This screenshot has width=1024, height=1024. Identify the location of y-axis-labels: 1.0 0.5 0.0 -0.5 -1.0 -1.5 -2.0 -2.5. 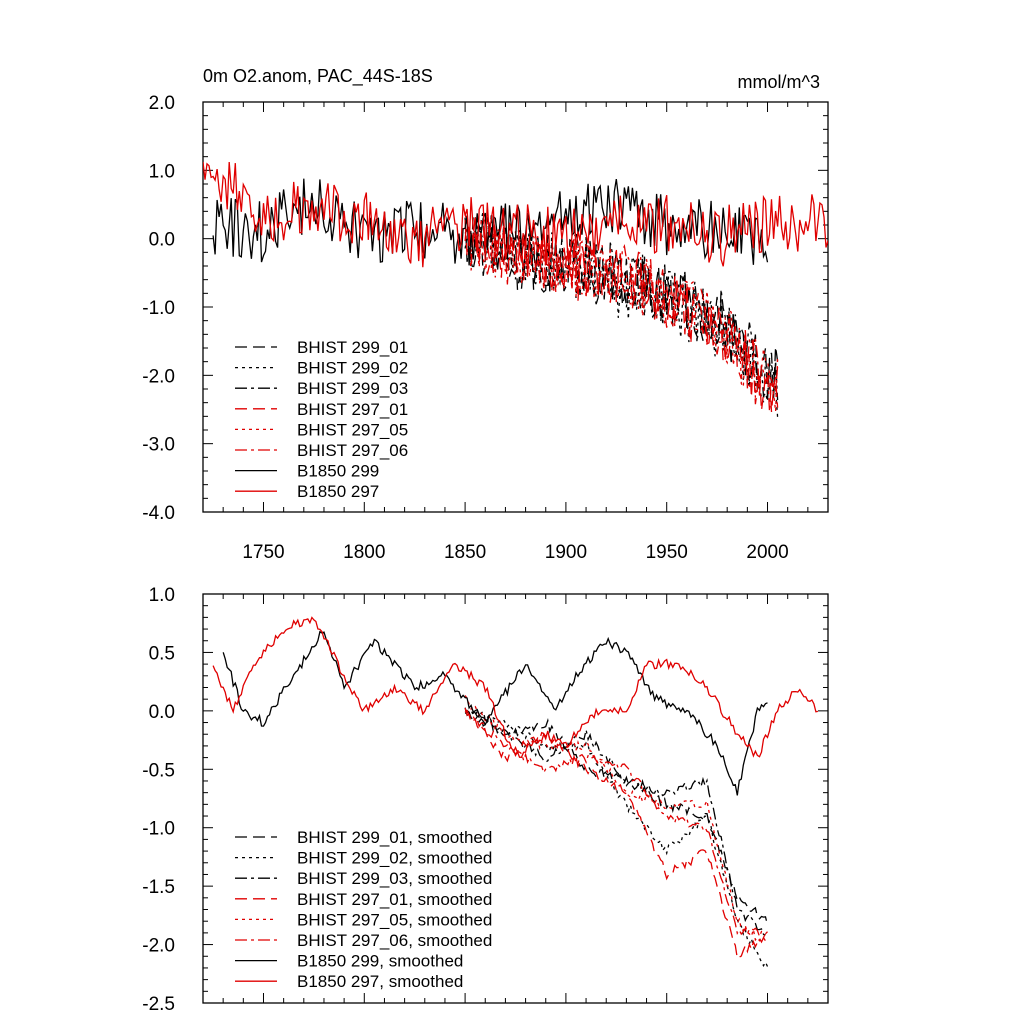
(158, 800).